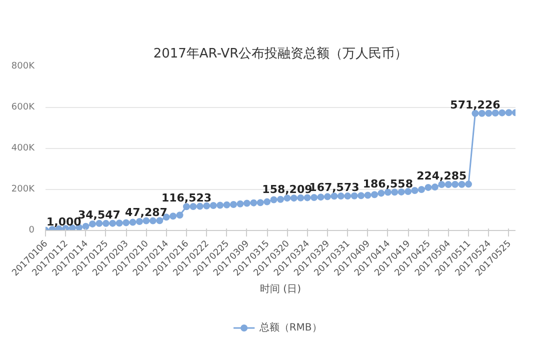 The height and width of the screenshot is (349, 550). I want to click on data-label: 116,523, so click(186, 198).